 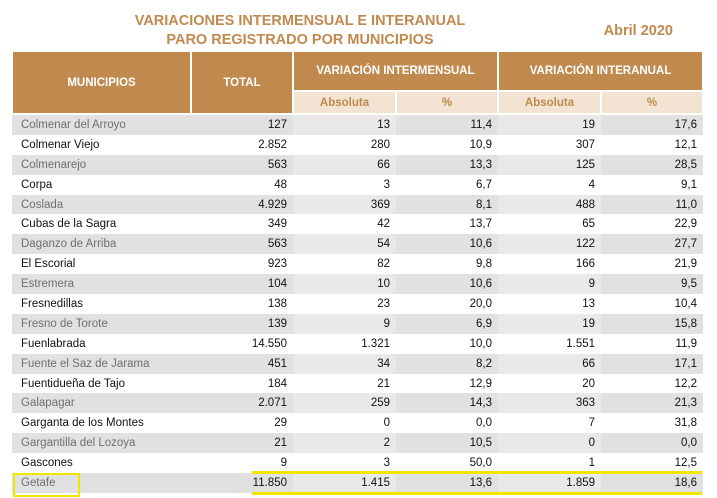 What do you see at coordinates (60, 144) in the screenshot?
I see `municipio-cell: Colmenar Viejo` at bounding box center [60, 144].